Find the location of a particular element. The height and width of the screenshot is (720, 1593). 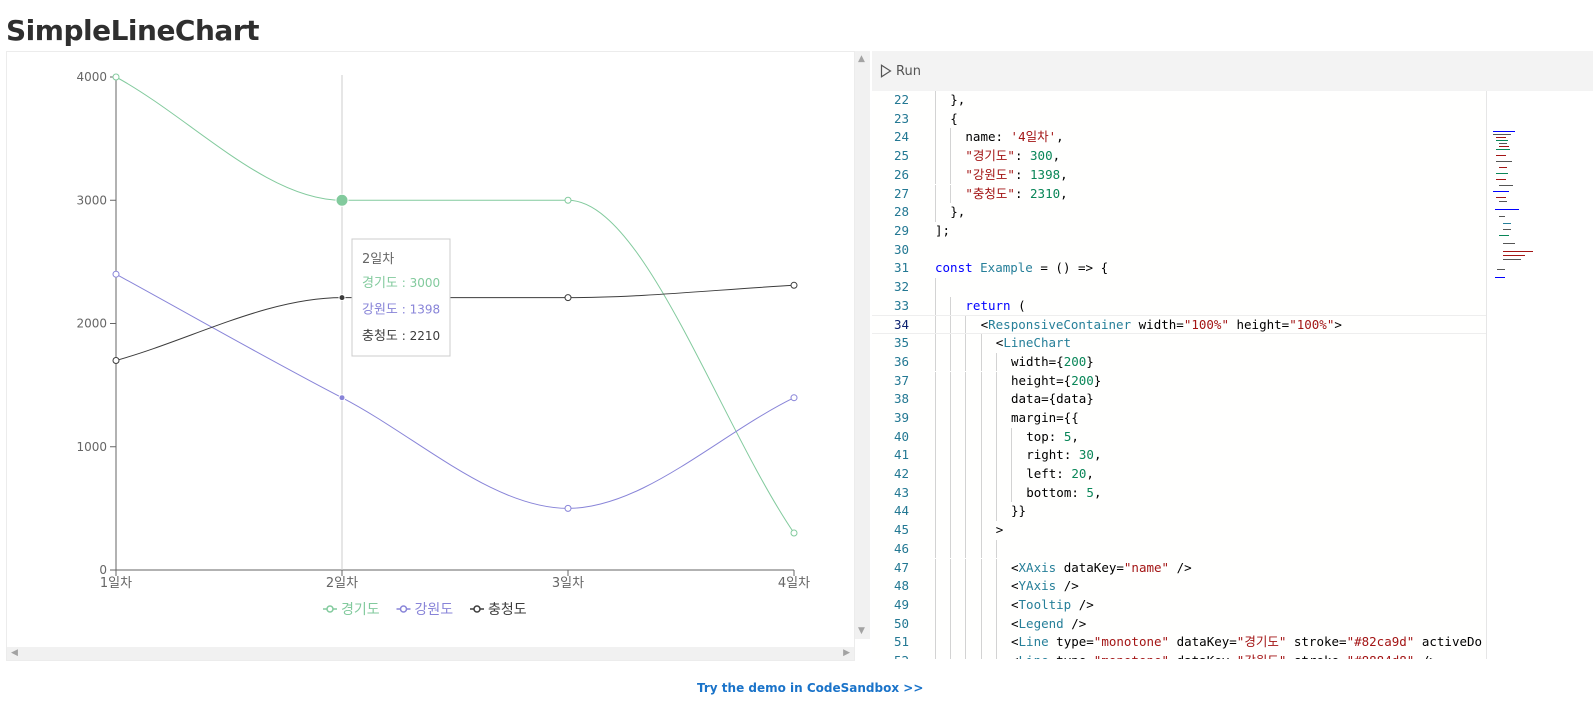

series-line is located at coordinates (455, 391).